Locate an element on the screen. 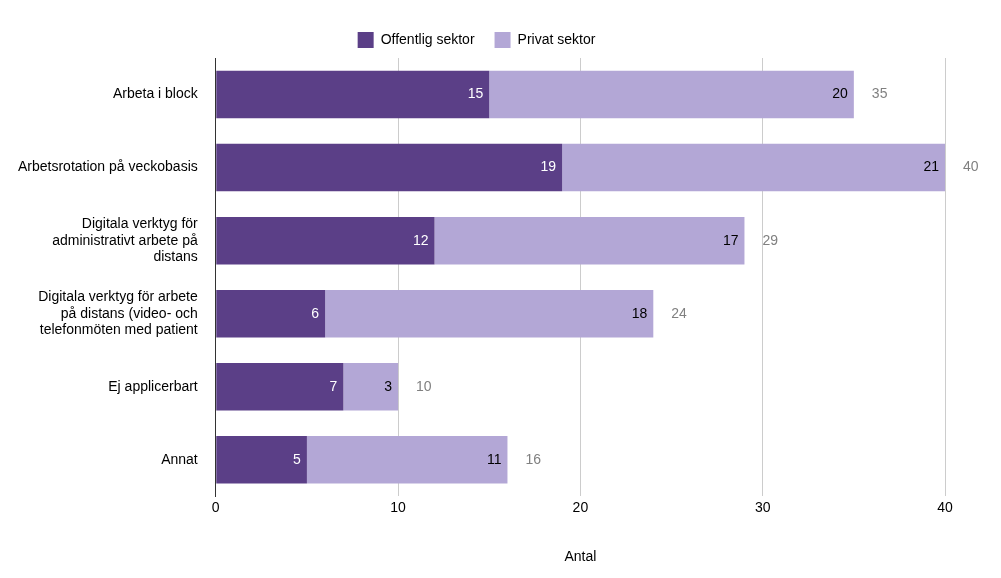  y-tick-label: Ej applicerbart is located at coordinates (153, 385).